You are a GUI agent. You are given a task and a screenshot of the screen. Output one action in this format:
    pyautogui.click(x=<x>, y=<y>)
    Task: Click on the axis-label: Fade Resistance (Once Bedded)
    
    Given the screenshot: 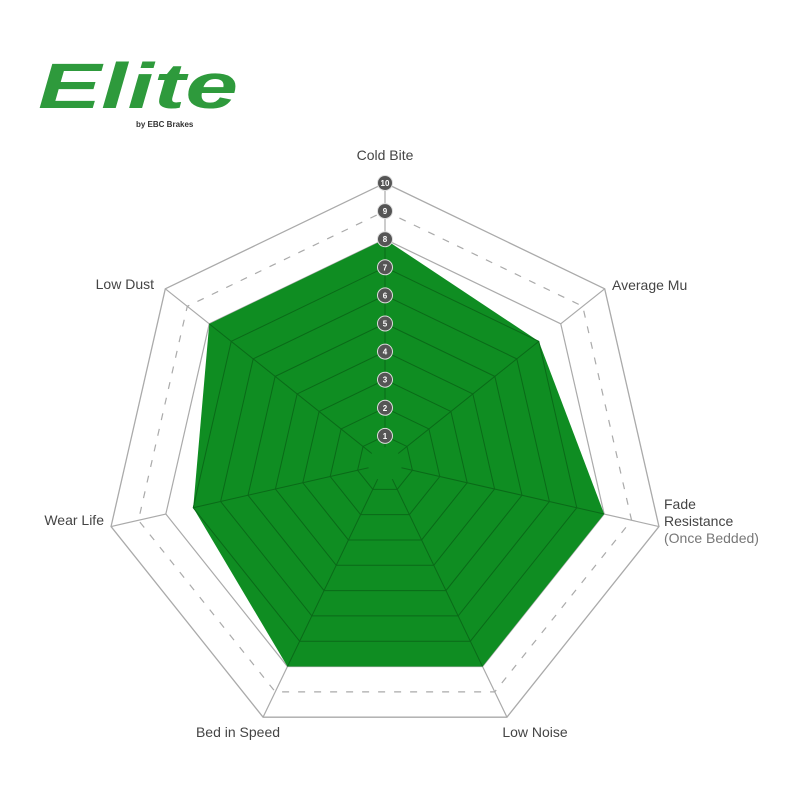 What is the action you would take?
    pyautogui.click(x=711, y=521)
    